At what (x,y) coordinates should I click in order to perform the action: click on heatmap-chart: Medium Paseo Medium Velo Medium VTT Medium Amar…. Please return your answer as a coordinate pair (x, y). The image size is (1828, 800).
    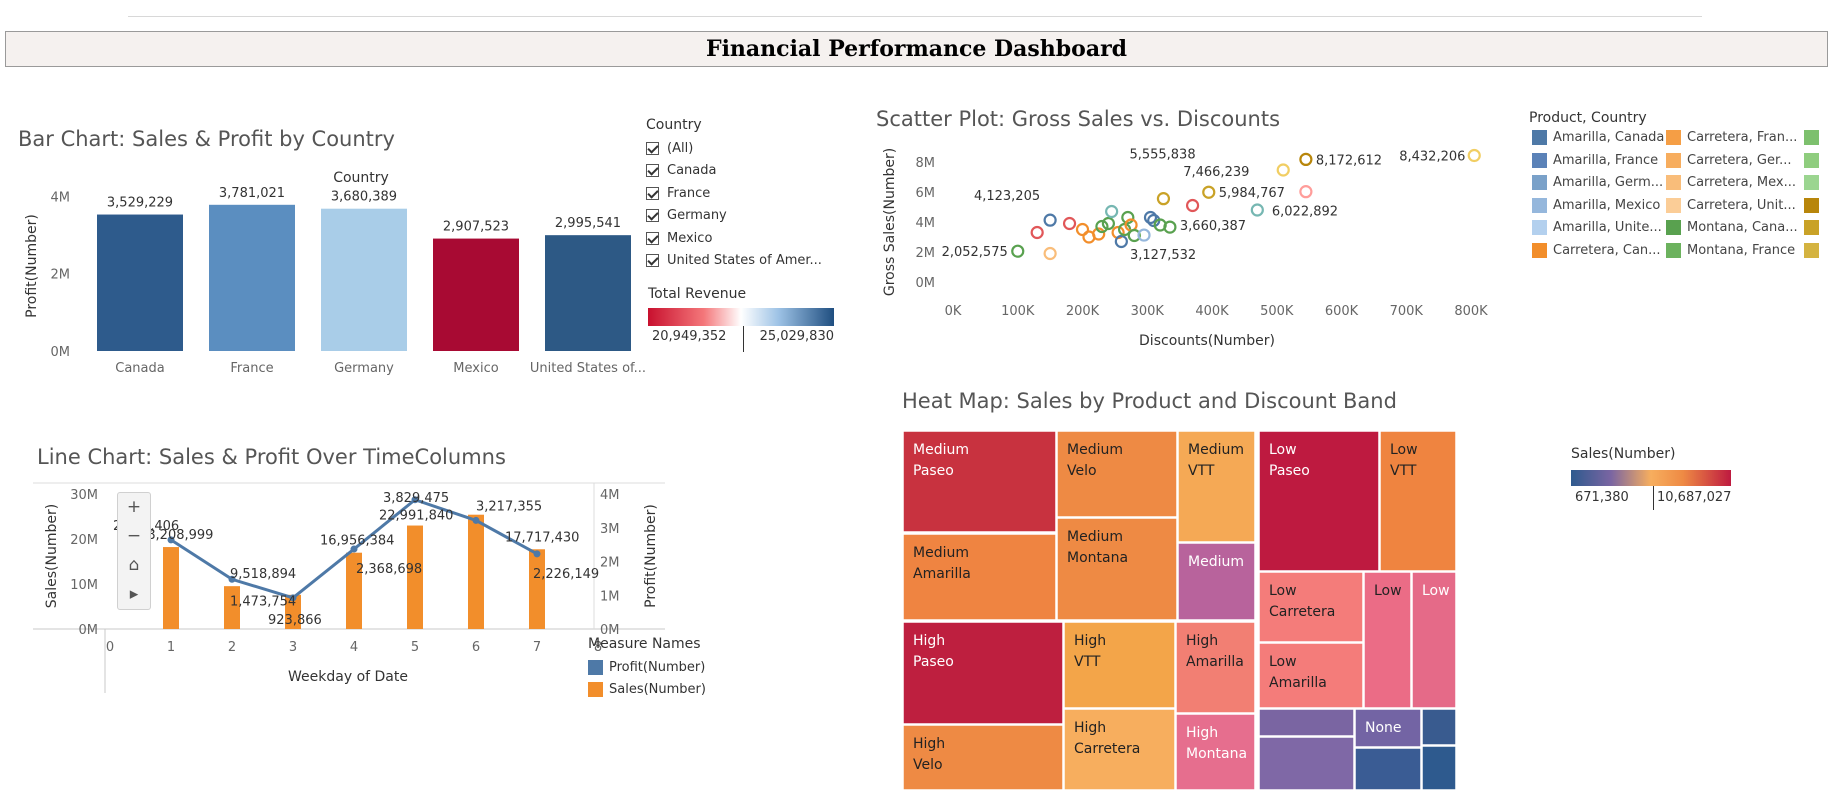
    Looking at the image, I should click on (1180, 610).